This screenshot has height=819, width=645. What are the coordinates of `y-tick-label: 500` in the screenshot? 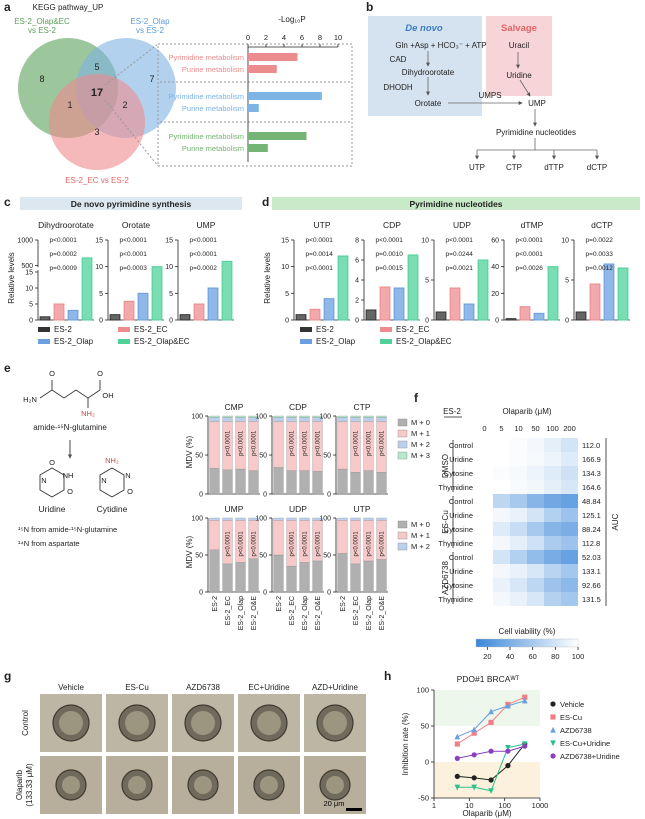 It's located at (27, 266).